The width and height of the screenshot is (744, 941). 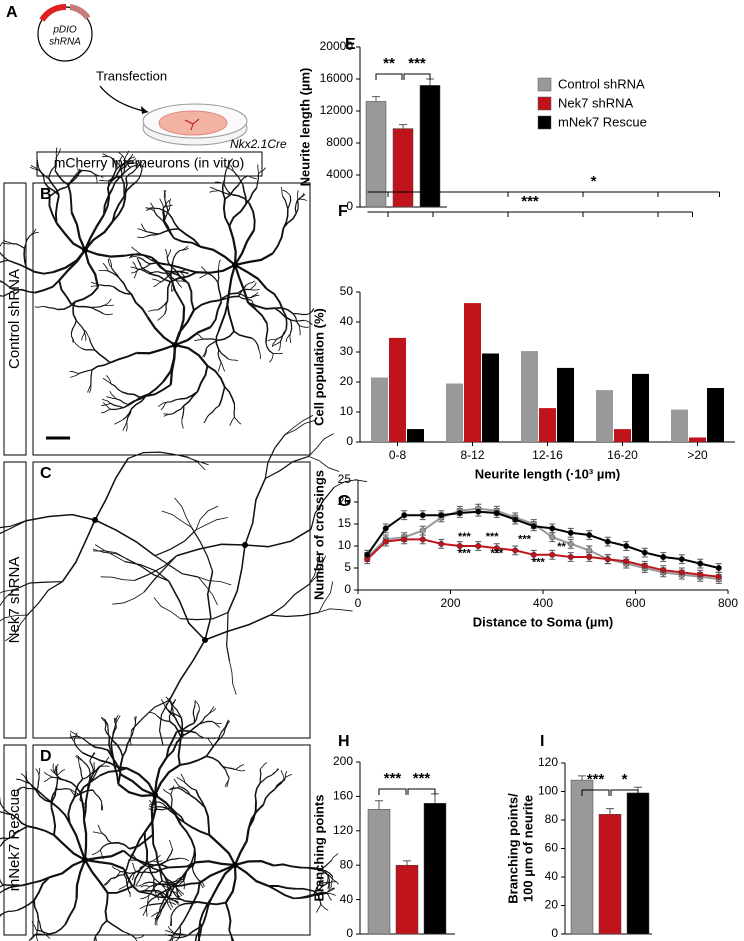 I want to click on y-tick-label: 0, so click(x=349, y=441).